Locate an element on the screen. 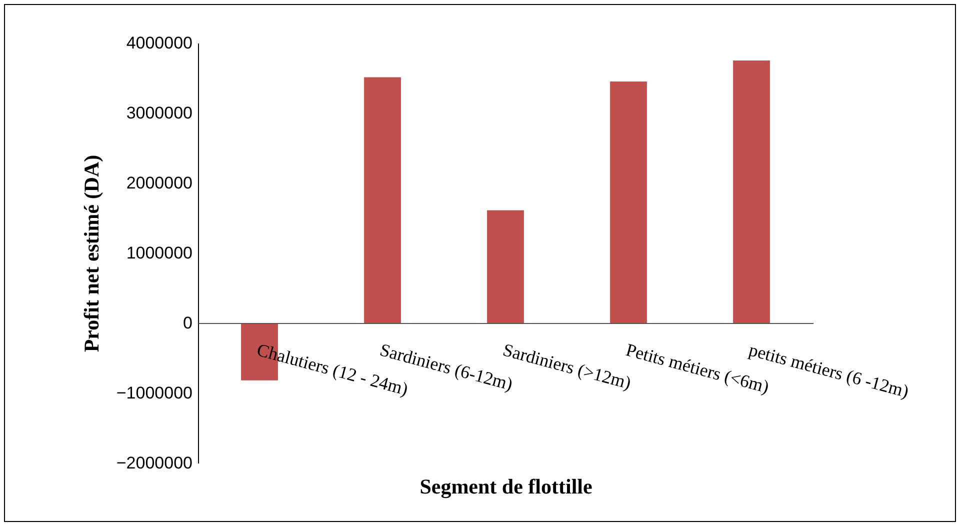  y-tick-label: 2000000 is located at coordinates (159, 183).